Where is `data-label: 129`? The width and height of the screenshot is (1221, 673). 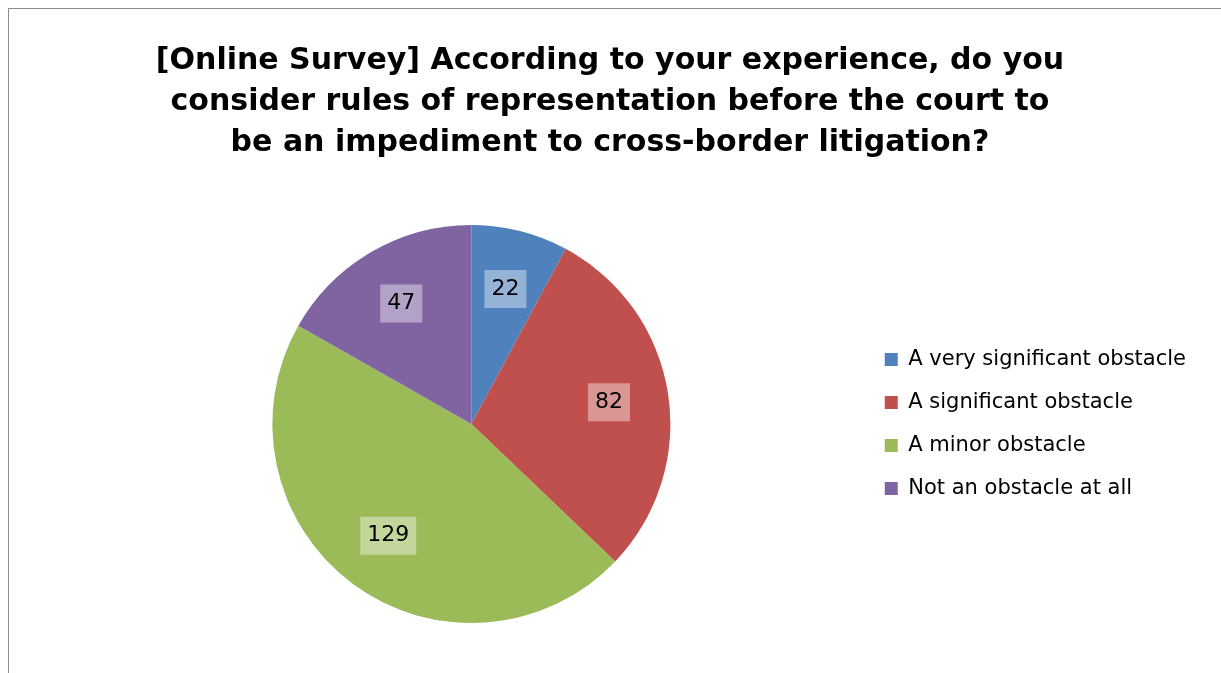
data-label: 129 is located at coordinates (388, 534).